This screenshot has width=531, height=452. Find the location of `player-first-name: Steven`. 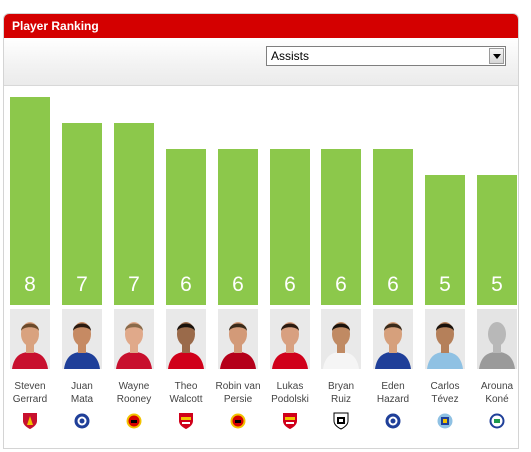

player-first-name: Steven is located at coordinates (30, 386).